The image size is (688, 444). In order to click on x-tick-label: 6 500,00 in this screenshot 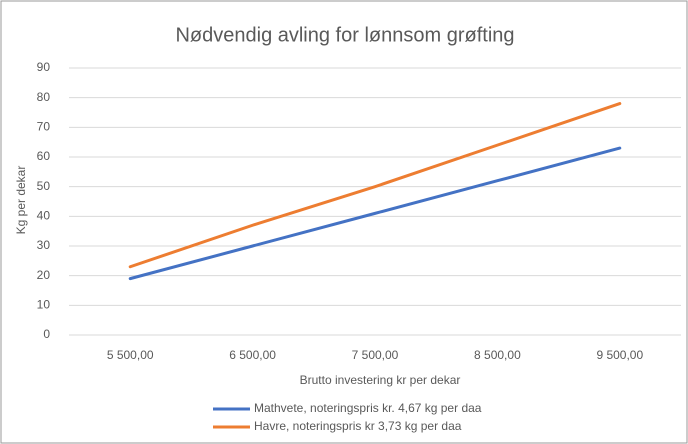, I will do `click(252, 355)`.